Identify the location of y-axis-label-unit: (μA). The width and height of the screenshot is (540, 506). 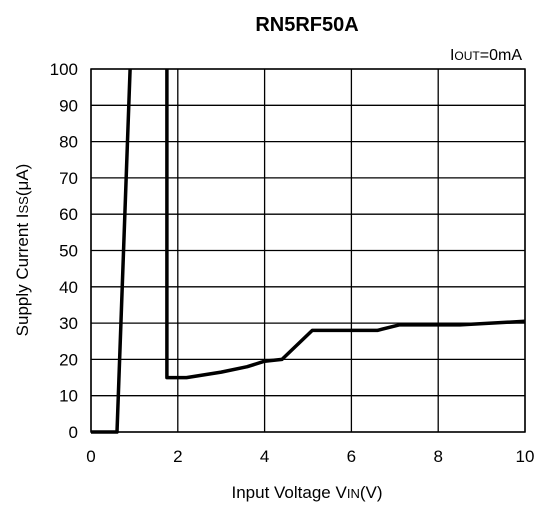
(22, 180).